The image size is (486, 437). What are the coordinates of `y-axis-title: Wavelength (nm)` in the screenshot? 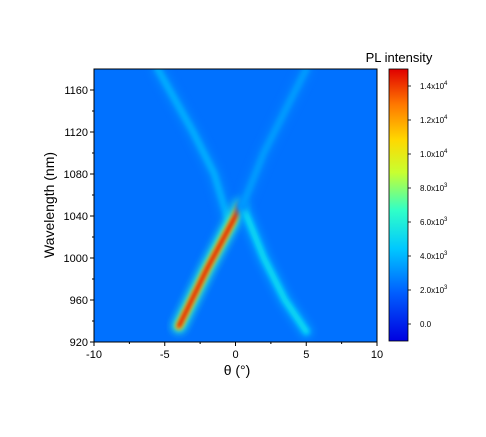 It's located at (49, 205).